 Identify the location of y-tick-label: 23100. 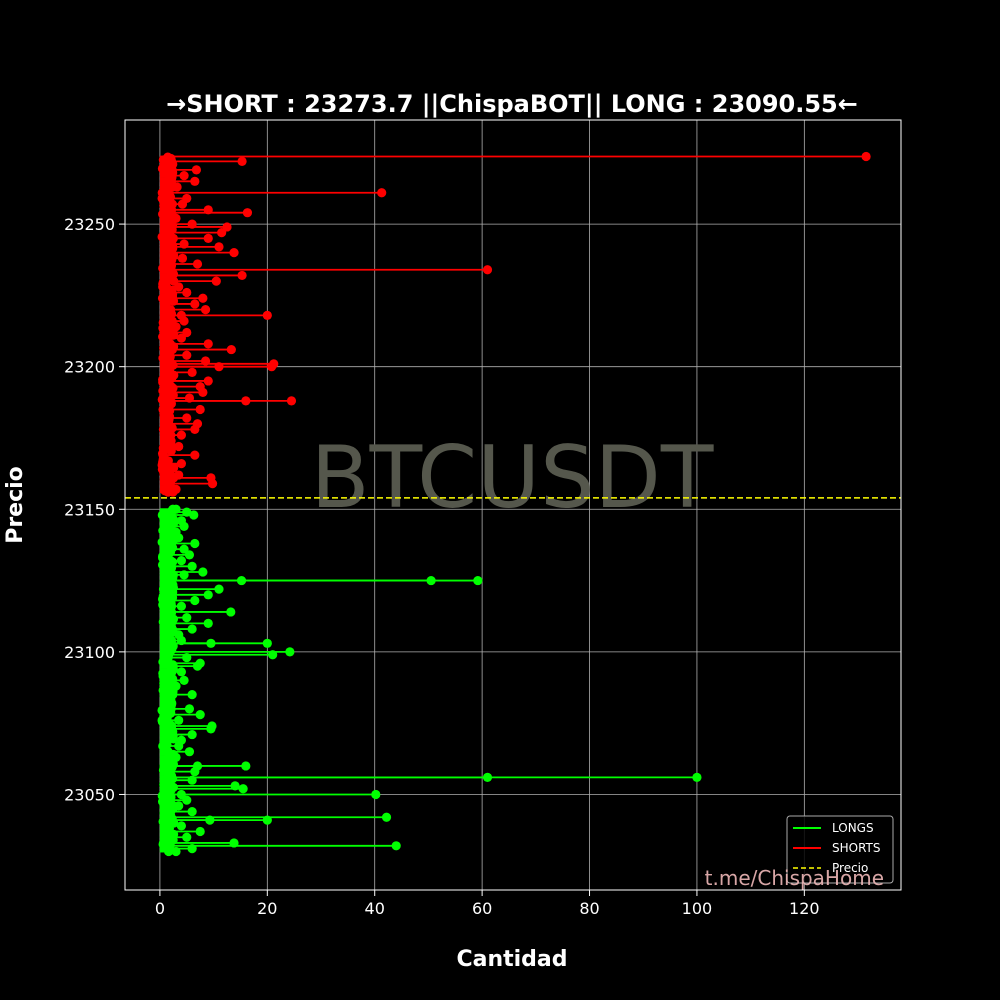
(89, 652).